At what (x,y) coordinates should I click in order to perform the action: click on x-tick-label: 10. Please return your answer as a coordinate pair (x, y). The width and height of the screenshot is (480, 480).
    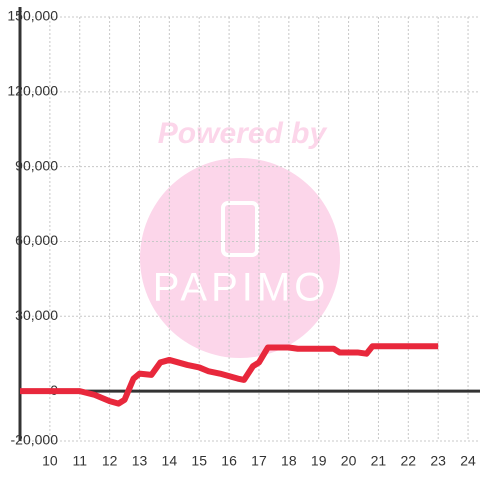
    Looking at the image, I should click on (50, 461).